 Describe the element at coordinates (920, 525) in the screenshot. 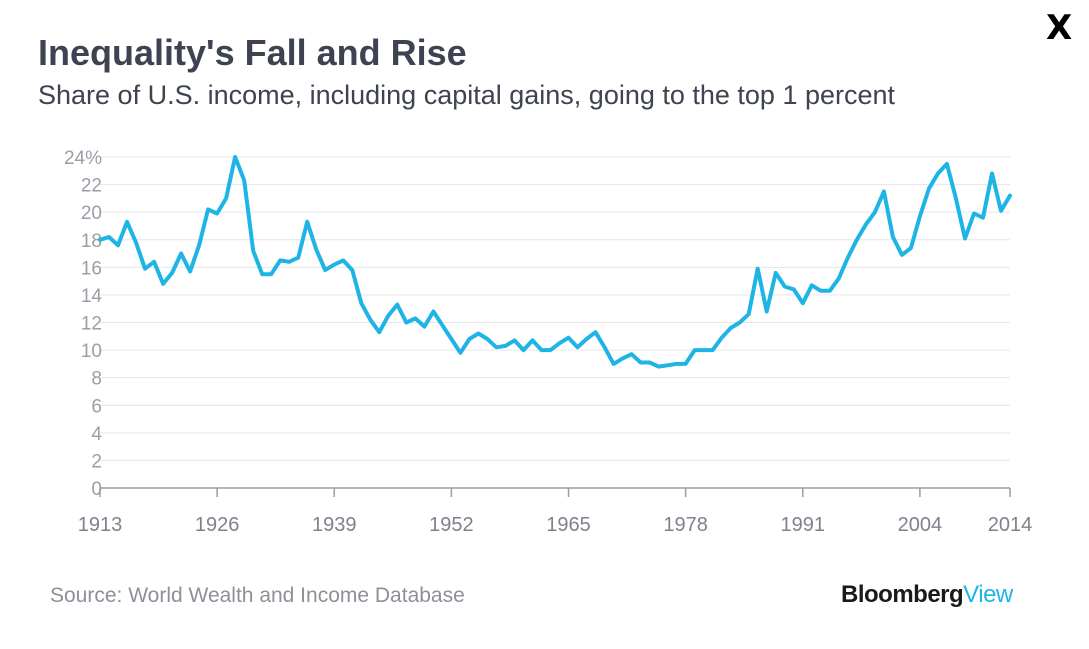

I see `x-tick-label: 2004` at that location.